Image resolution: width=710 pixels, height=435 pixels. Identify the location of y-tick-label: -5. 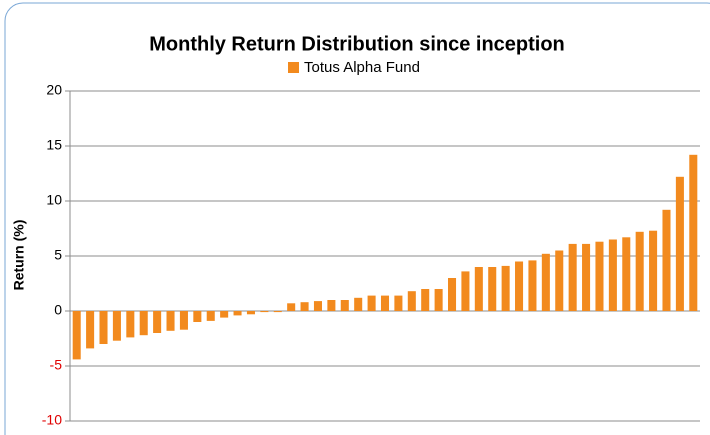
(56, 365).